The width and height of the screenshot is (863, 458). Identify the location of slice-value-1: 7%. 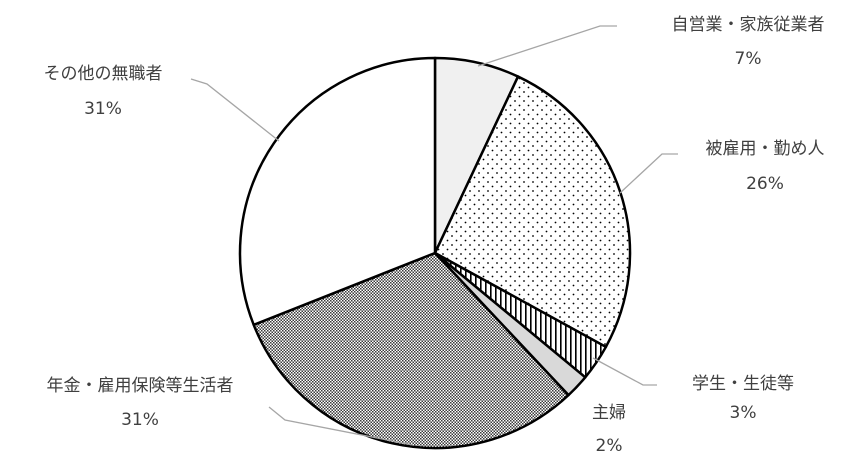
(748, 59).